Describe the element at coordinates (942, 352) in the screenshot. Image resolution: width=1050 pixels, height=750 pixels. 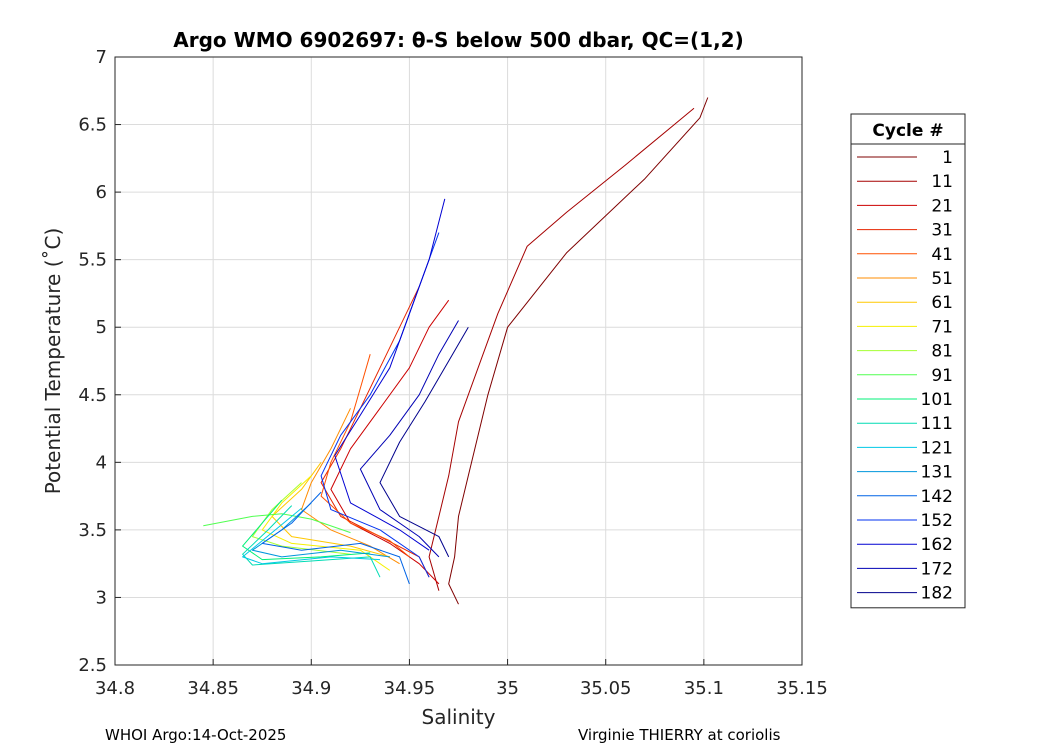
I see `legend-label: 81` at that location.